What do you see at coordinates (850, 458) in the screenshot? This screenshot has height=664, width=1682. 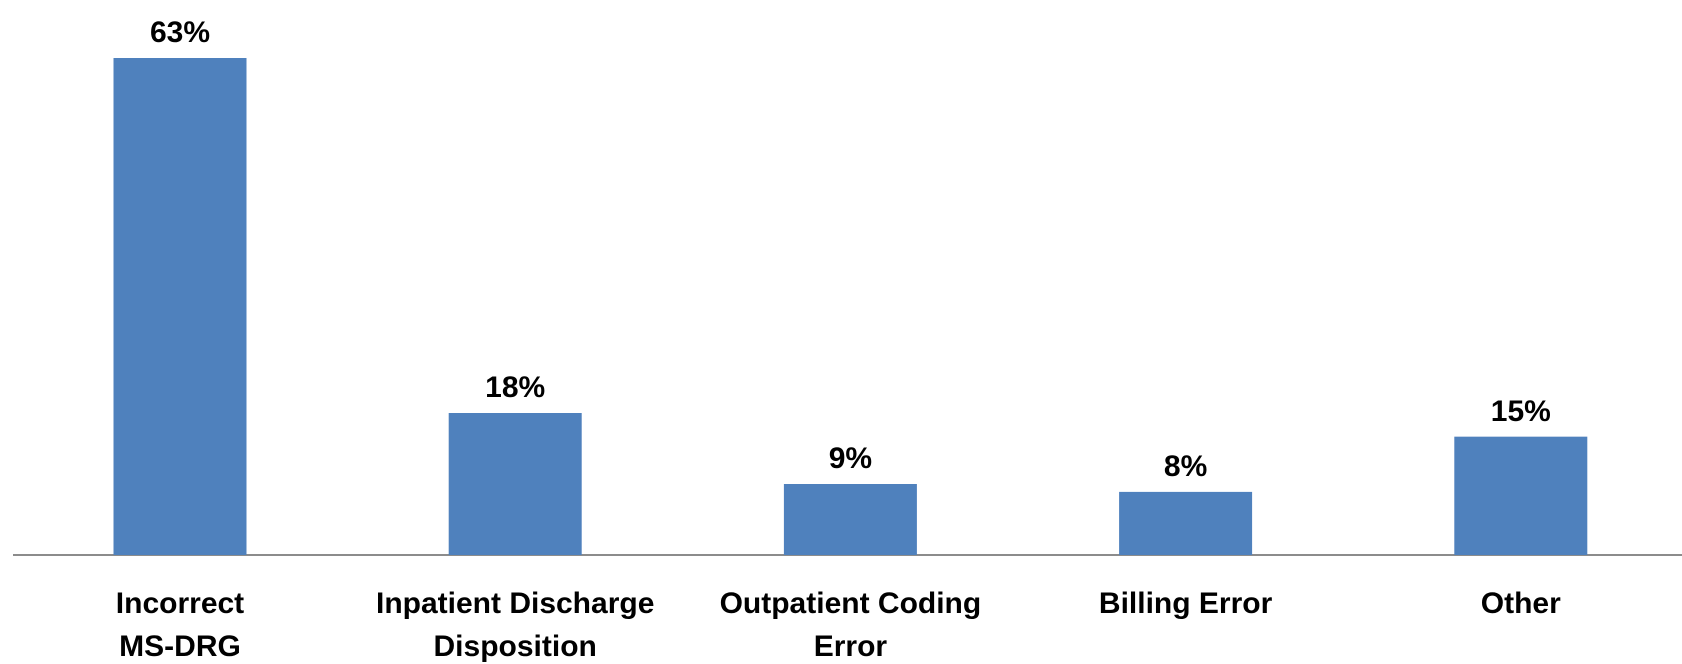 I see `value-label: 9%` at bounding box center [850, 458].